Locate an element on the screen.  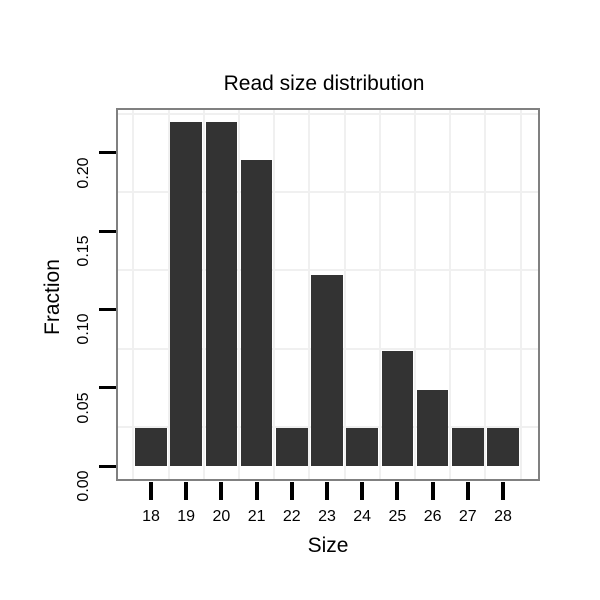
x-tick-label: 24 is located at coordinates (362, 516).